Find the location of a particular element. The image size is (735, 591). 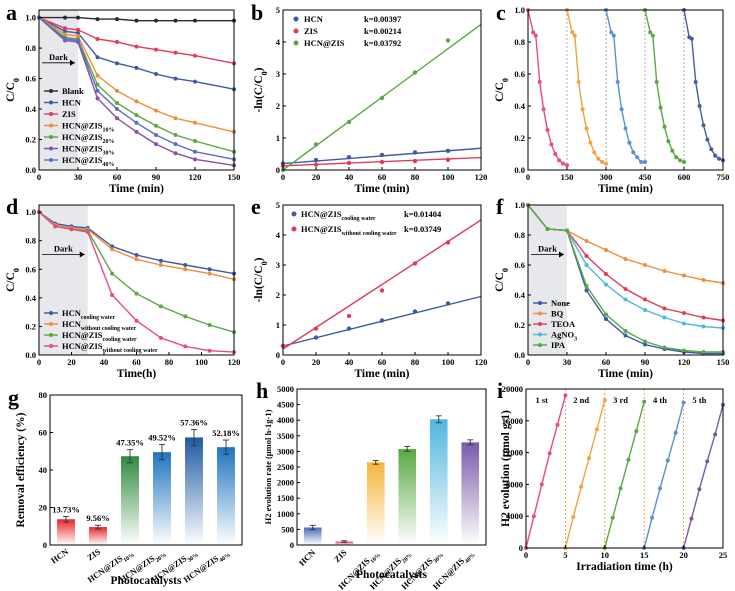

y-tick-label: 1 is located at coordinates (278, 138).